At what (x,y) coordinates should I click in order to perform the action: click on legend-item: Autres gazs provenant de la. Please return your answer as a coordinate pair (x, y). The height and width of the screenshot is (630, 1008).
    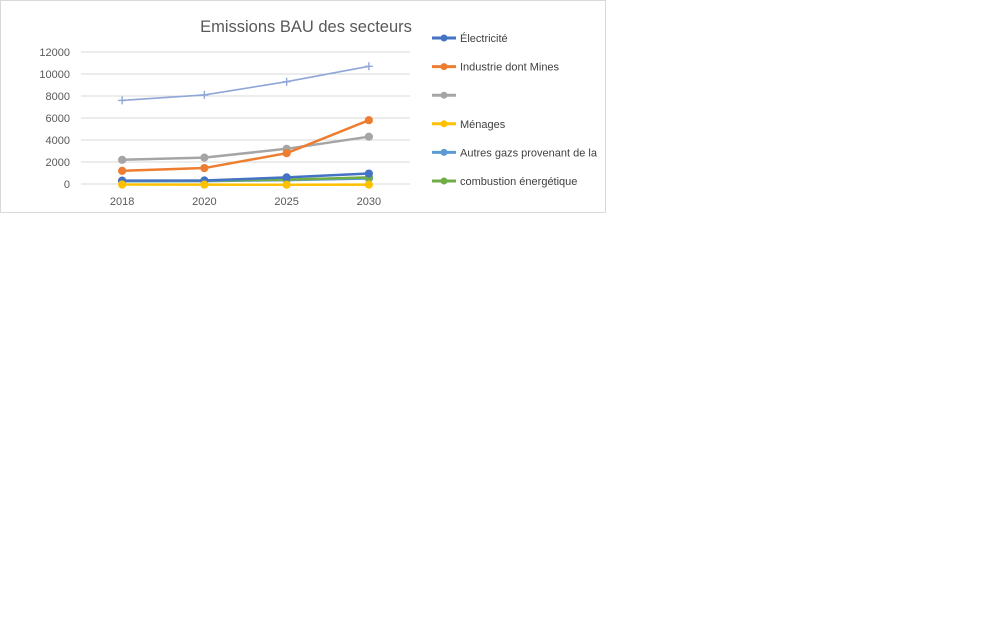
    Looking at the image, I should click on (515, 153).